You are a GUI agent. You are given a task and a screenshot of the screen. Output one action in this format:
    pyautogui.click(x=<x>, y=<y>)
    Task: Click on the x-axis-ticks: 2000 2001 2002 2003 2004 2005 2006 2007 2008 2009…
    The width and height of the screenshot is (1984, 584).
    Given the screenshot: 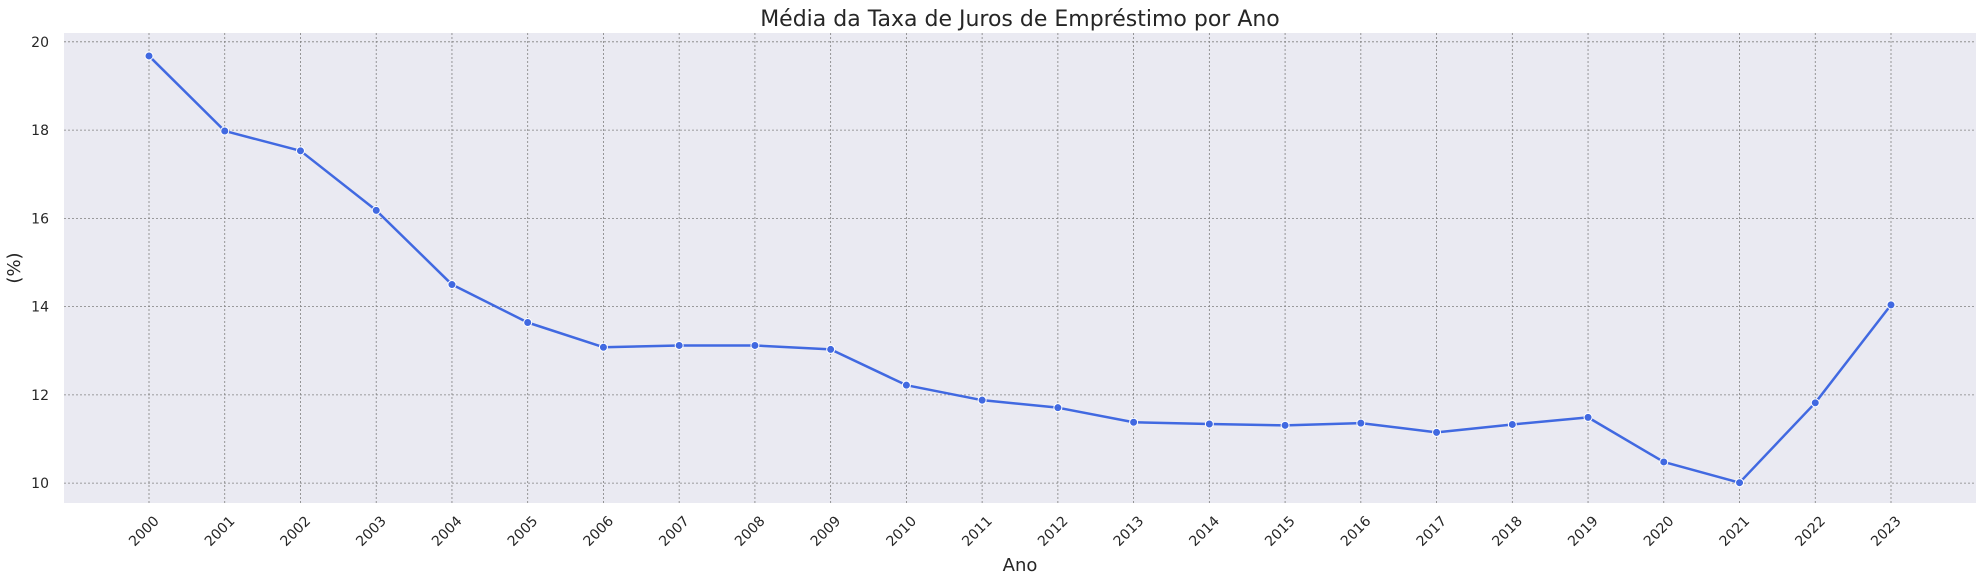 What is the action you would take?
    pyautogui.click(x=1015, y=531)
    